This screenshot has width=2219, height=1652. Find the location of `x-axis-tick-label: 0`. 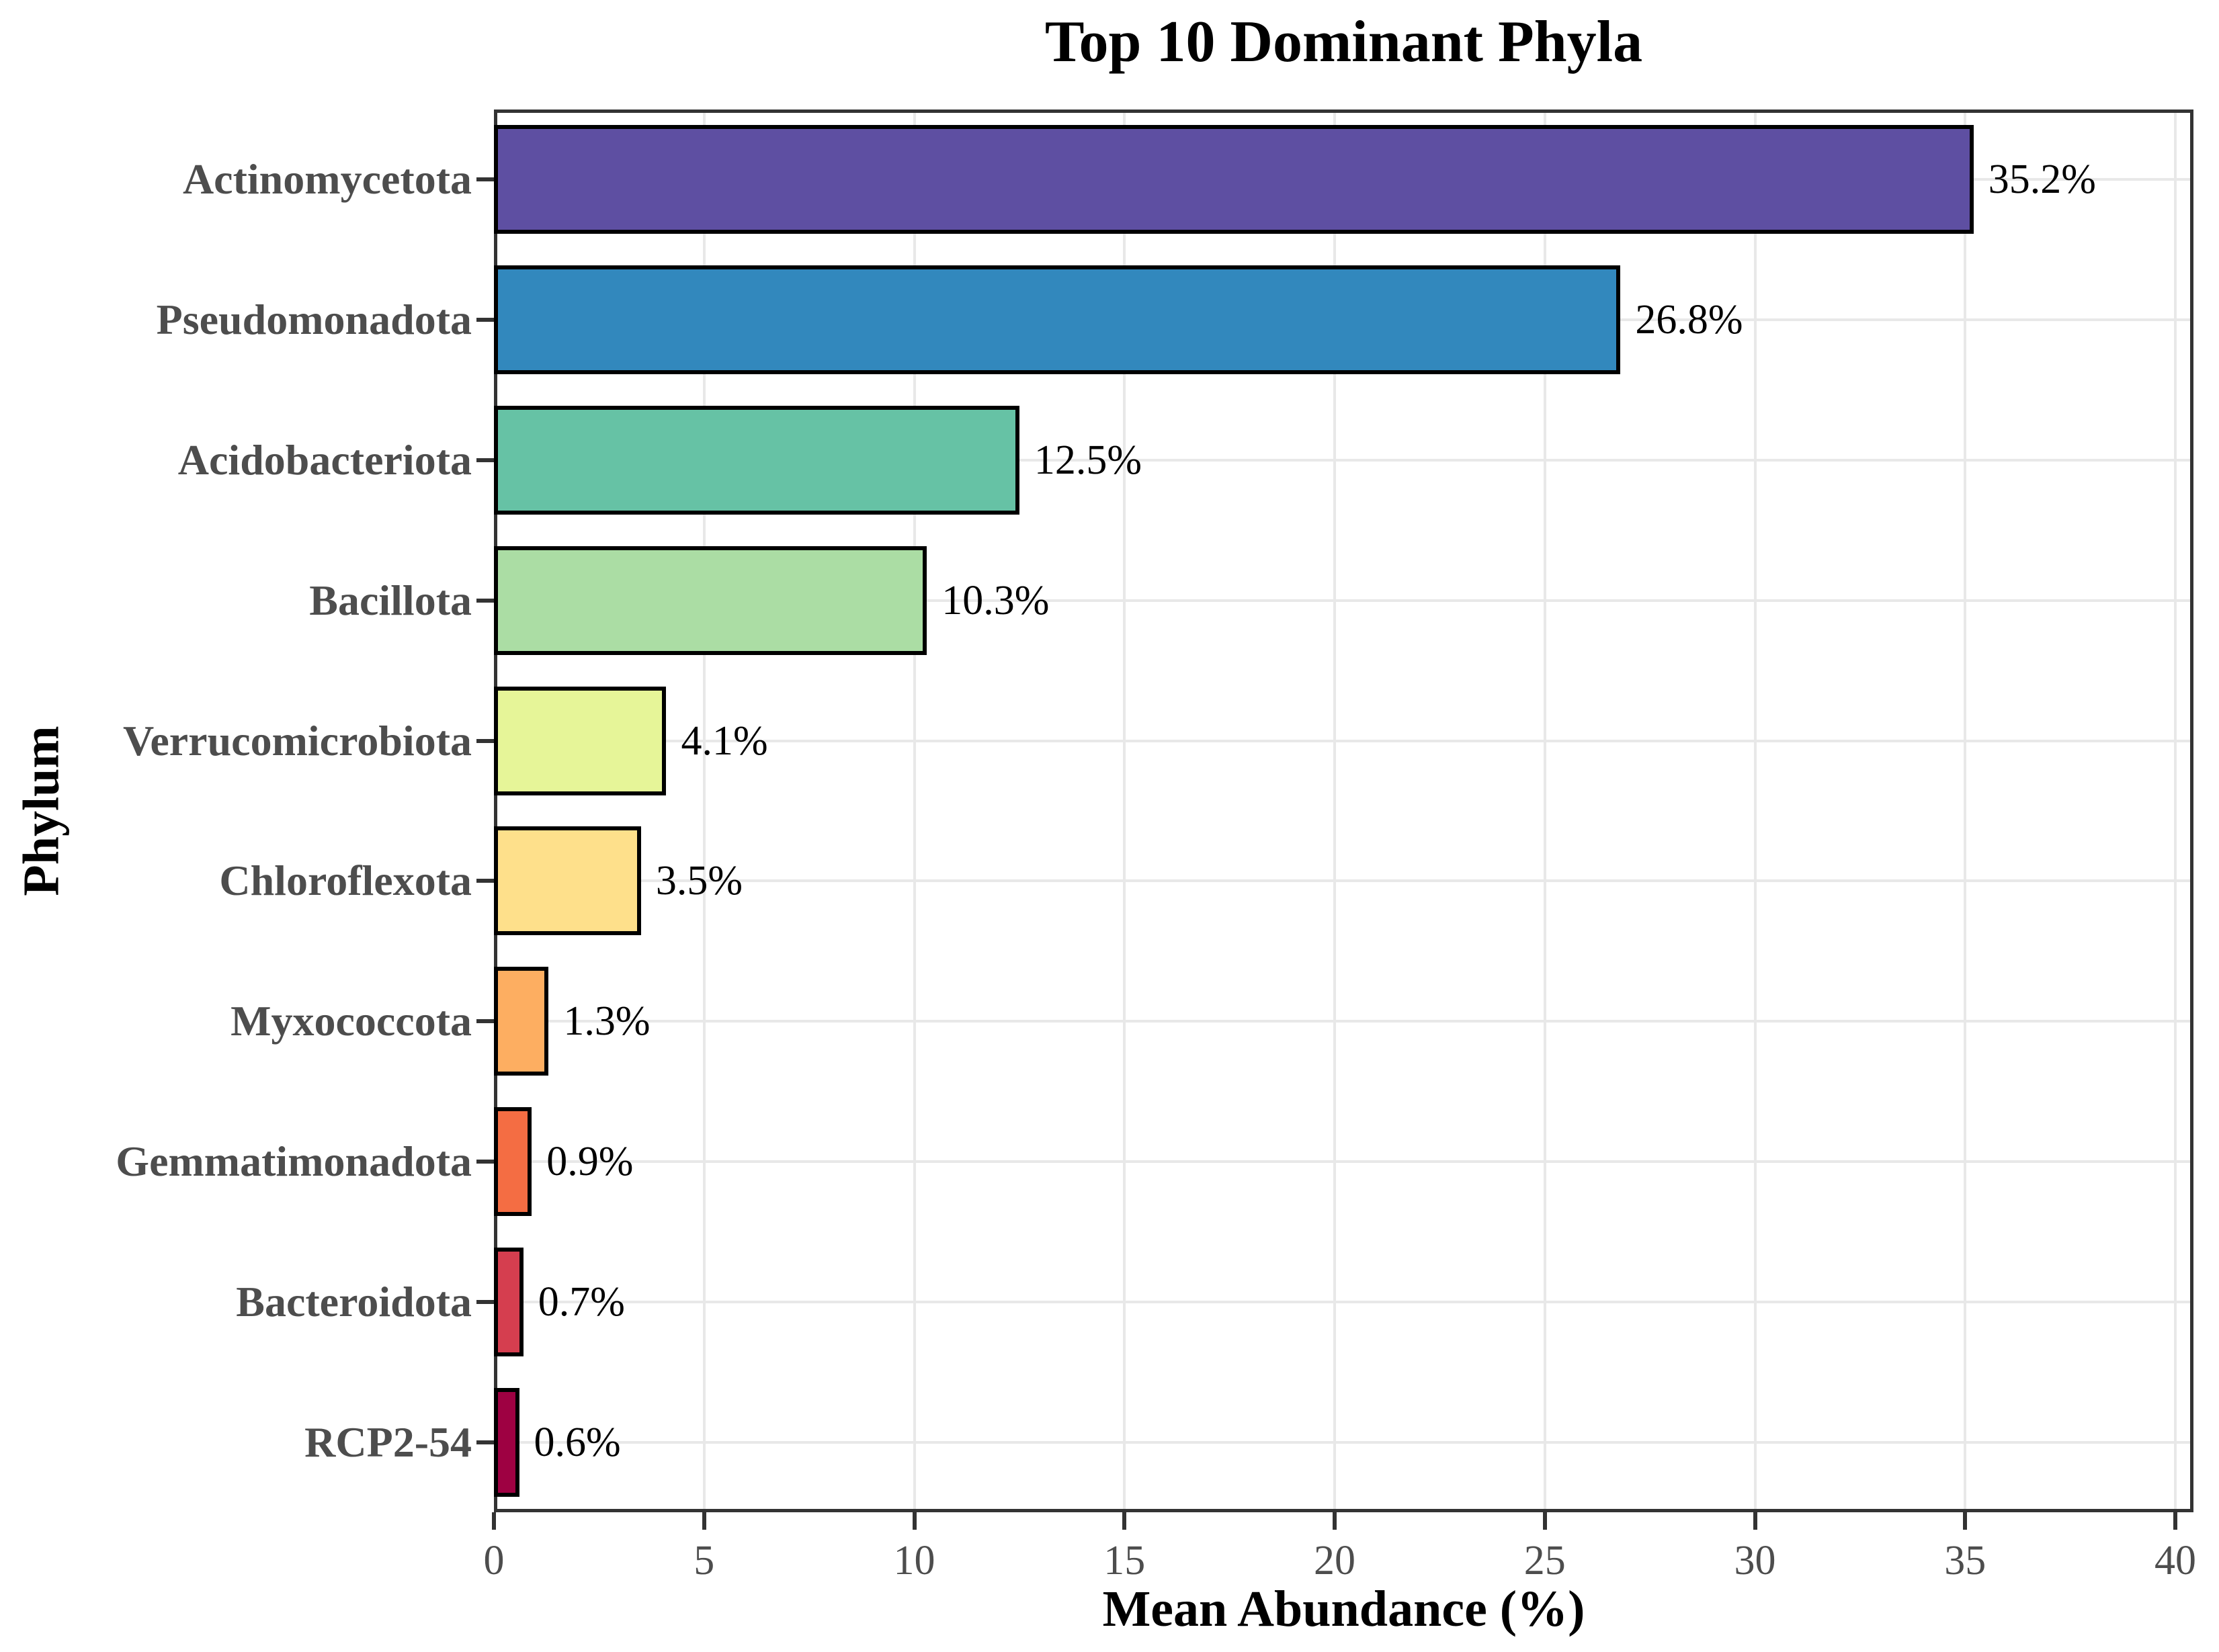

x-axis-tick-label: 0 is located at coordinates (494, 1560).